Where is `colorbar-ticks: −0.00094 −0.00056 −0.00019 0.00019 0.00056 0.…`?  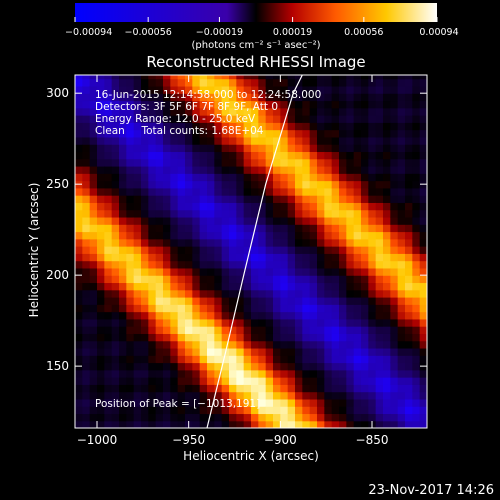 colorbar-ticks: −0.00094 −0.00056 −0.00019 0.00019 0.00056 0.… is located at coordinates (262, 27).